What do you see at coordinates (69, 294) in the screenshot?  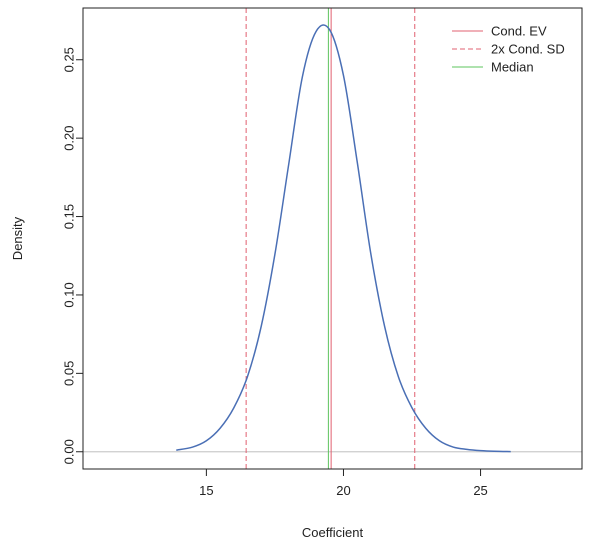 I see `y-tick-label: 0.10` at bounding box center [69, 294].